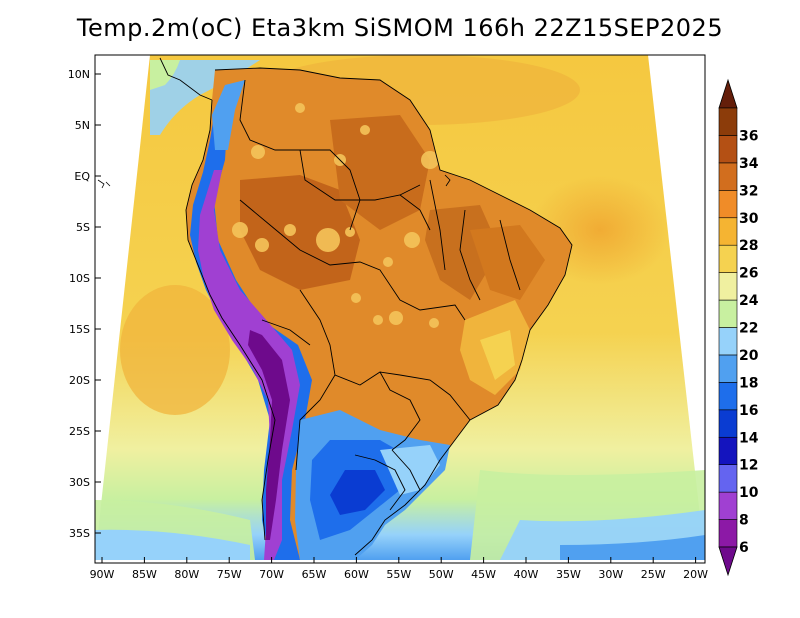 Image resolution: width=800 pixels, height=618 pixels. Describe the element at coordinates (748, 136) in the screenshot. I see `colorbar-label: 36` at that location.